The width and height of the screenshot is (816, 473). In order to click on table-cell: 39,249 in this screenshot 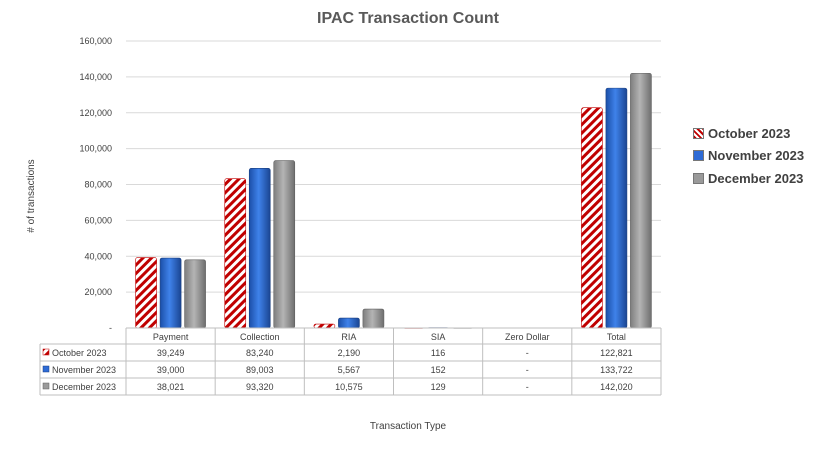, I will do `click(171, 353)`.